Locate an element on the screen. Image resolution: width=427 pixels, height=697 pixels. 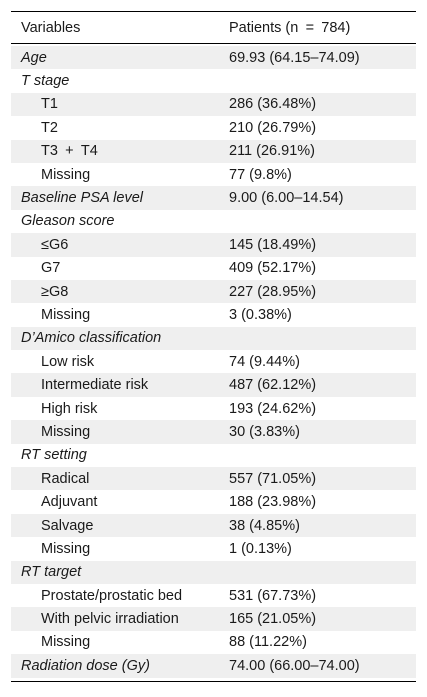
row-value: 145 (18.49%) is located at coordinates (273, 244).